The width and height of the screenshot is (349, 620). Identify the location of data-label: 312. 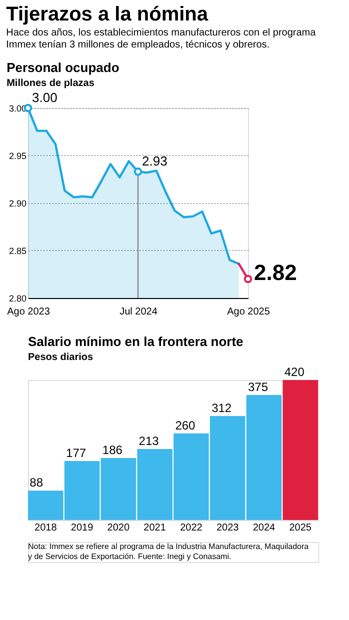
(222, 408).